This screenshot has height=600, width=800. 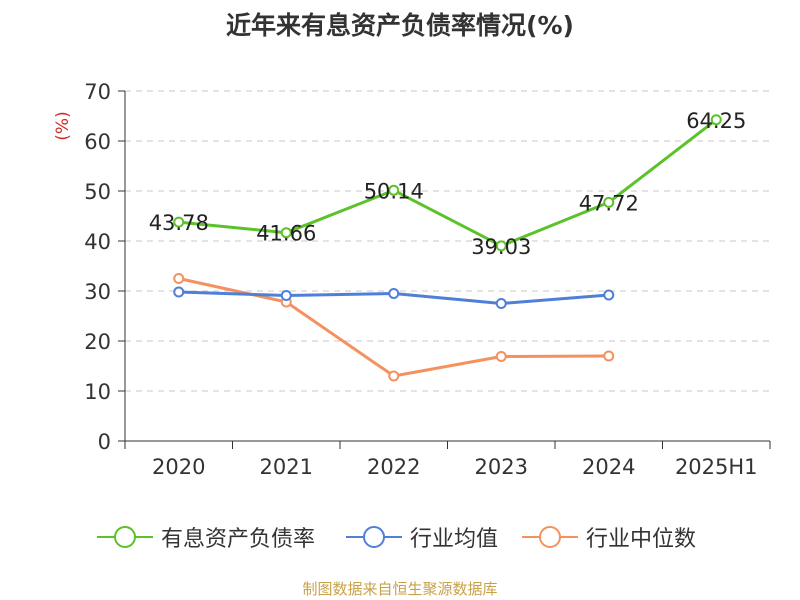 What do you see at coordinates (716, 467) in the screenshot?
I see `x-tick-label: 2025H1` at bounding box center [716, 467].